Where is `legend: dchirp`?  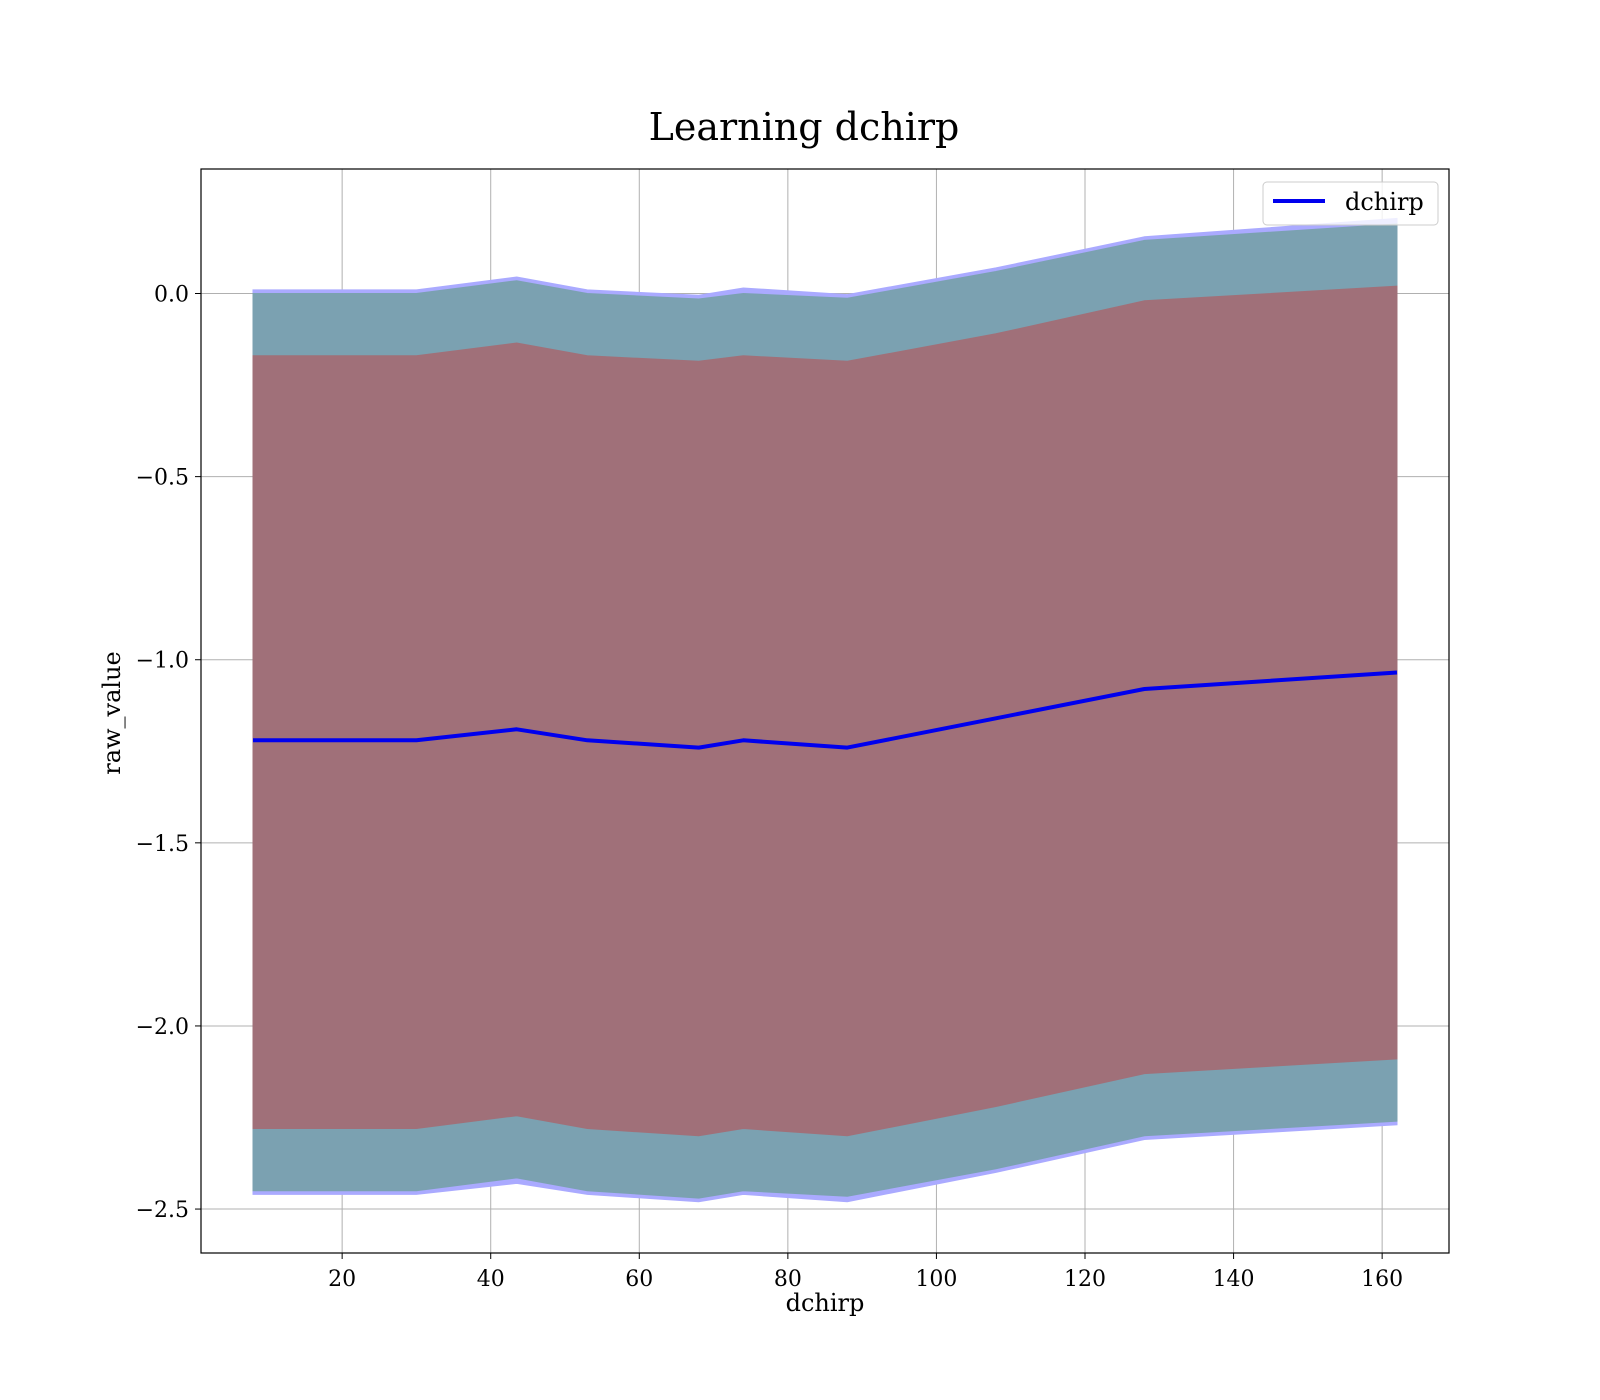 legend: dchirp is located at coordinates (1350, 203).